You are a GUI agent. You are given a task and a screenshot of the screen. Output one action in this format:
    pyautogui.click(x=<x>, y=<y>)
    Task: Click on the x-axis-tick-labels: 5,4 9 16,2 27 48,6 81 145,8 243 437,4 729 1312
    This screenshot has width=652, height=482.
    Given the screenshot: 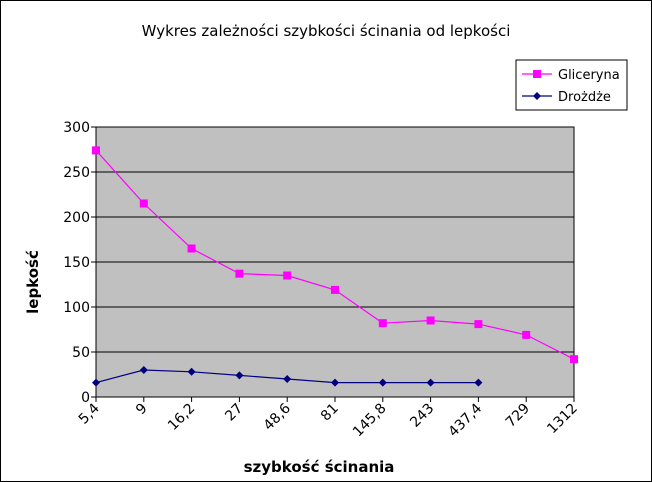 What is the action you would take?
    pyautogui.click(x=328, y=418)
    